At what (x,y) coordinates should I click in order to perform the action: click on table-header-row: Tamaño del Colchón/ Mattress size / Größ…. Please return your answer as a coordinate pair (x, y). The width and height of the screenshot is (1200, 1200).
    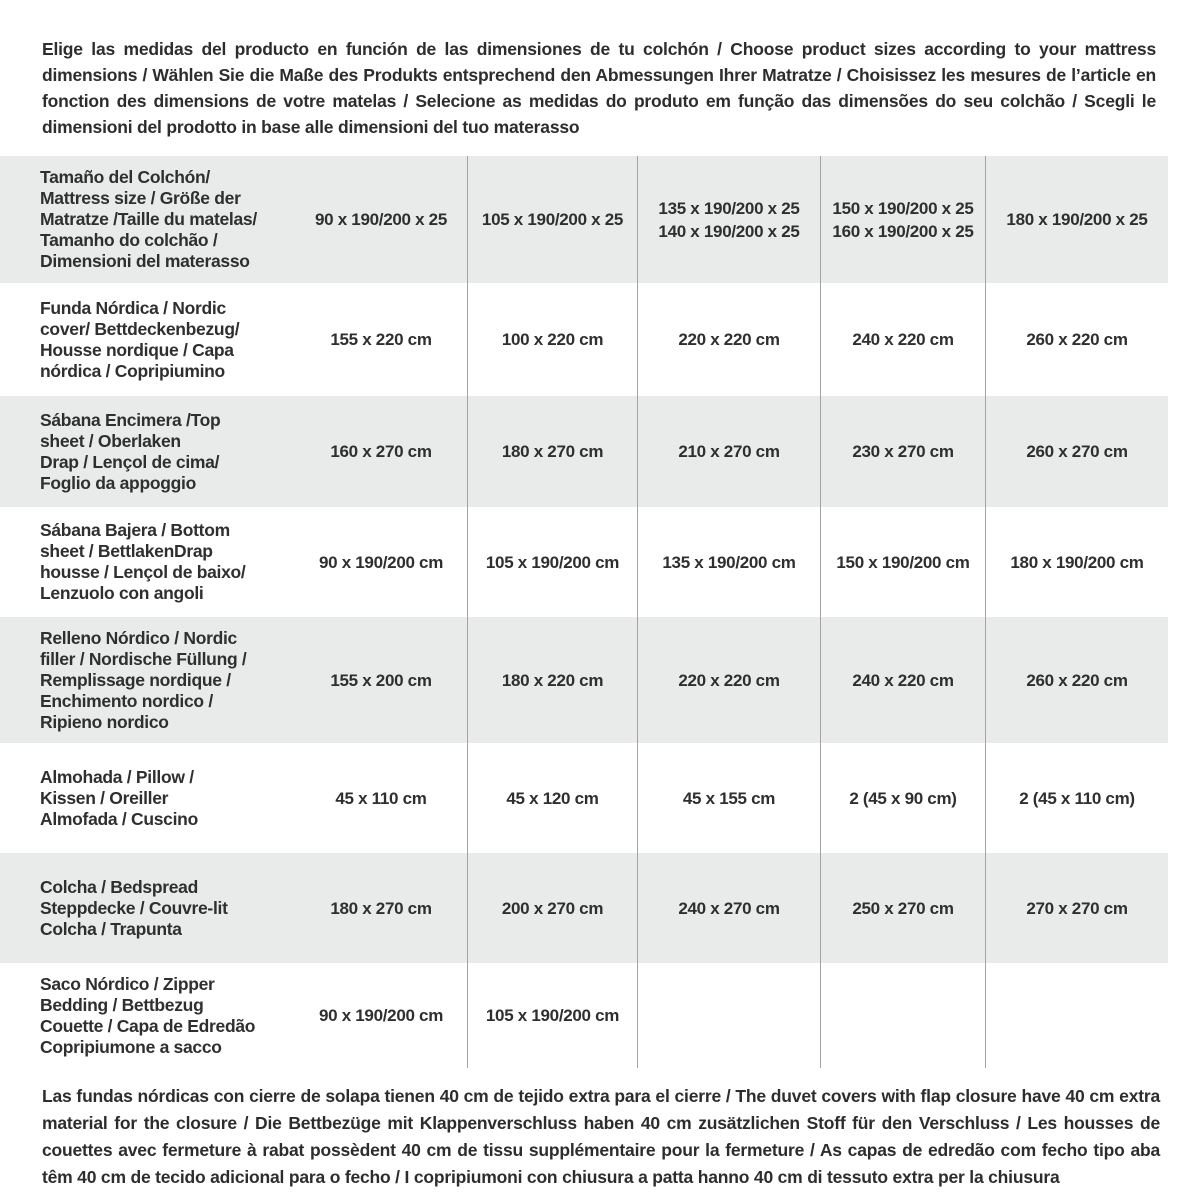
    Looking at the image, I should click on (584, 219).